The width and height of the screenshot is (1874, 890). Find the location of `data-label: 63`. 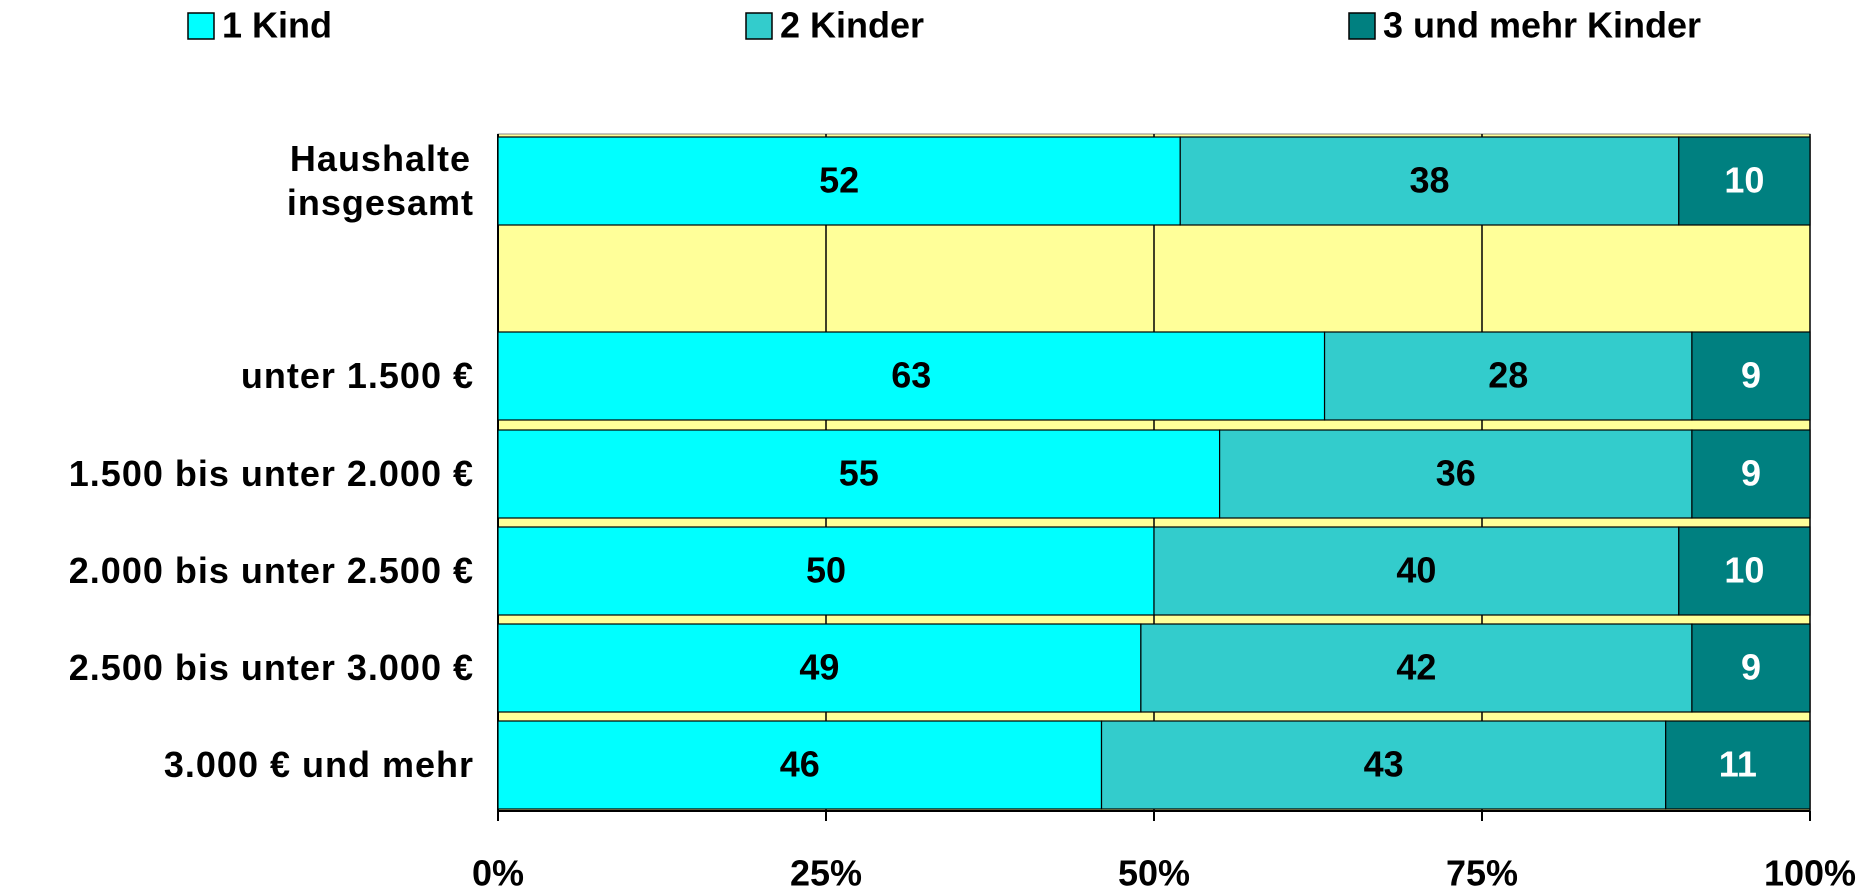

data-label: 63 is located at coordinates (911, 375).